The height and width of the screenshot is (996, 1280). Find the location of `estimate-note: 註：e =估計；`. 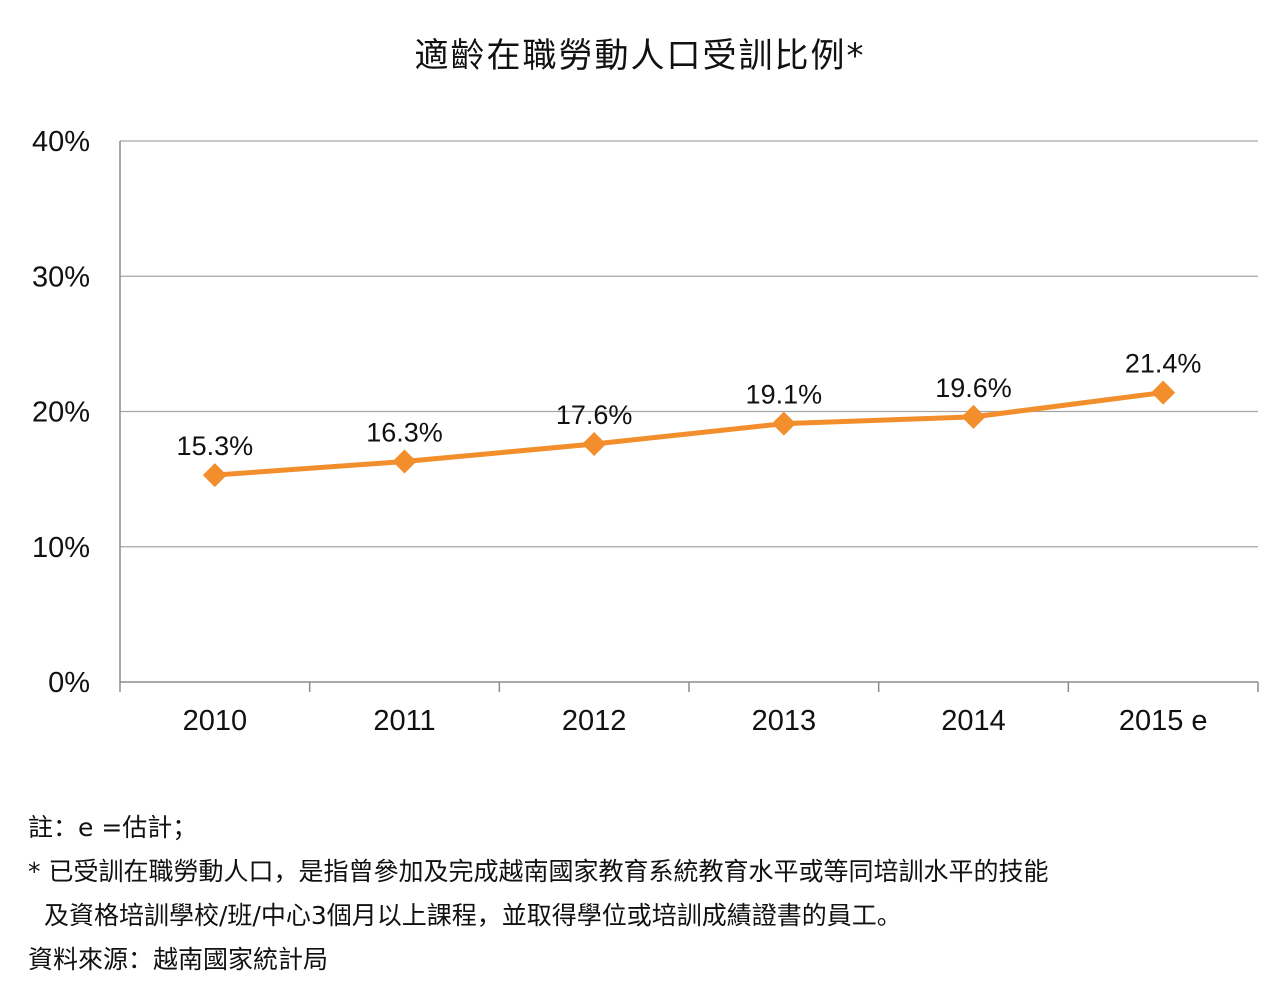

estimate-note: 註：e =估計； is located at coordinates (113, 827).